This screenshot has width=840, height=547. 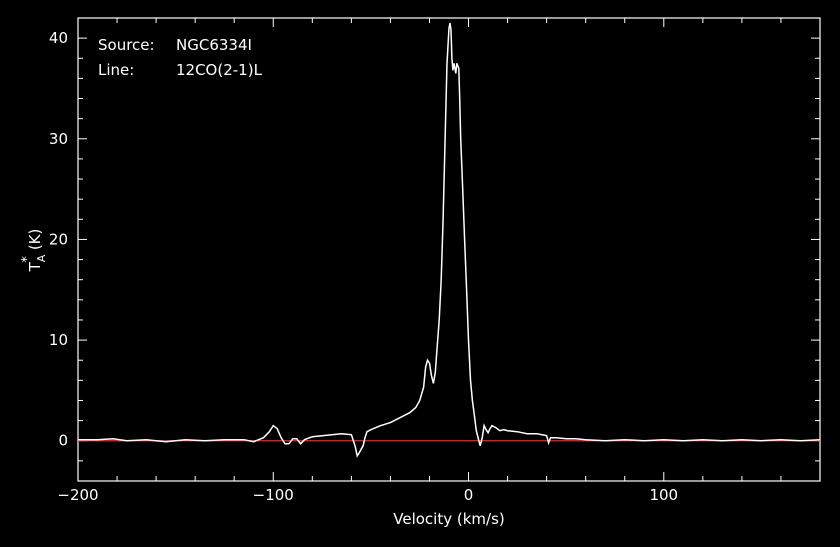 I want to click on svg-text:TA*(K): TA* (K), so click(x=34, y=251).